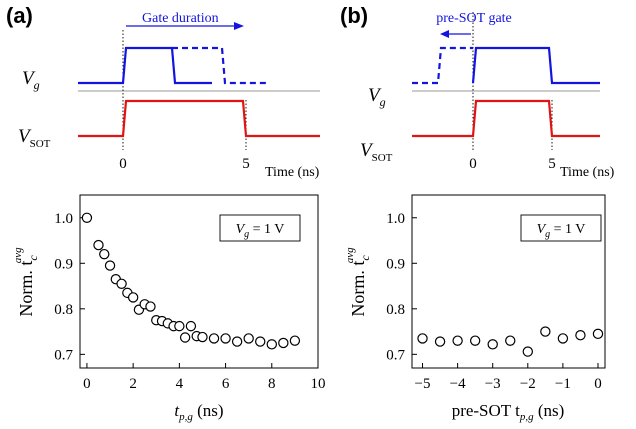  Describe the element at coordinates (474, 18) in the screenshot. I see `panel-b-annotation: pre-SOT gate` at that location.